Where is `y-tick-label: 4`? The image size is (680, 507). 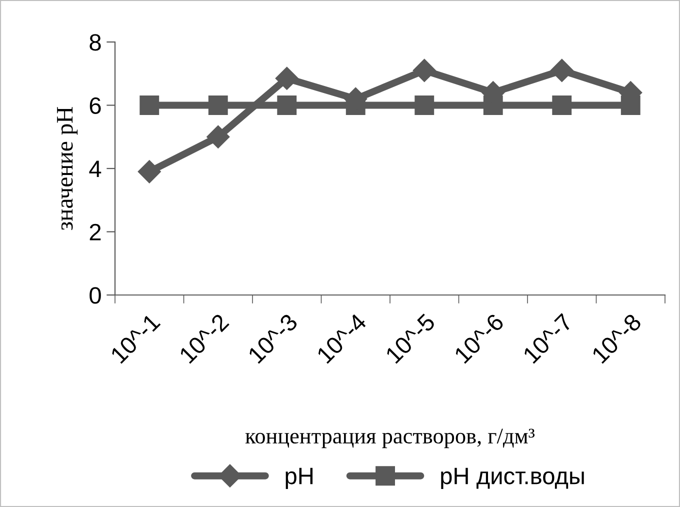
y-tick-label: 4 is located at coordinates (95, 169).